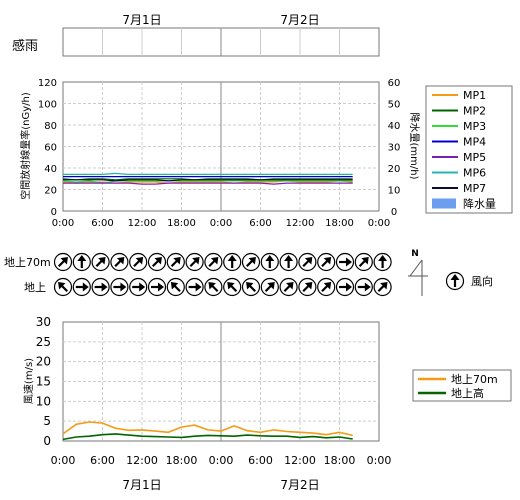  What do you see at coordinates (50, 169) in the screenshot?
I see `dose-ytick-label: 40` at bounding box center [50, 169].